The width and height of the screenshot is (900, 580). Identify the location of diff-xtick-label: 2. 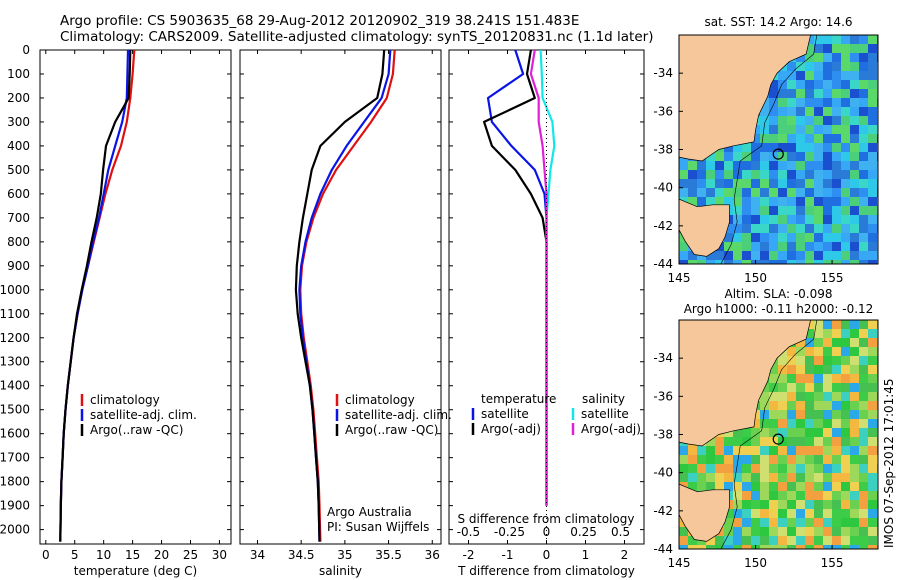
(625, 555).